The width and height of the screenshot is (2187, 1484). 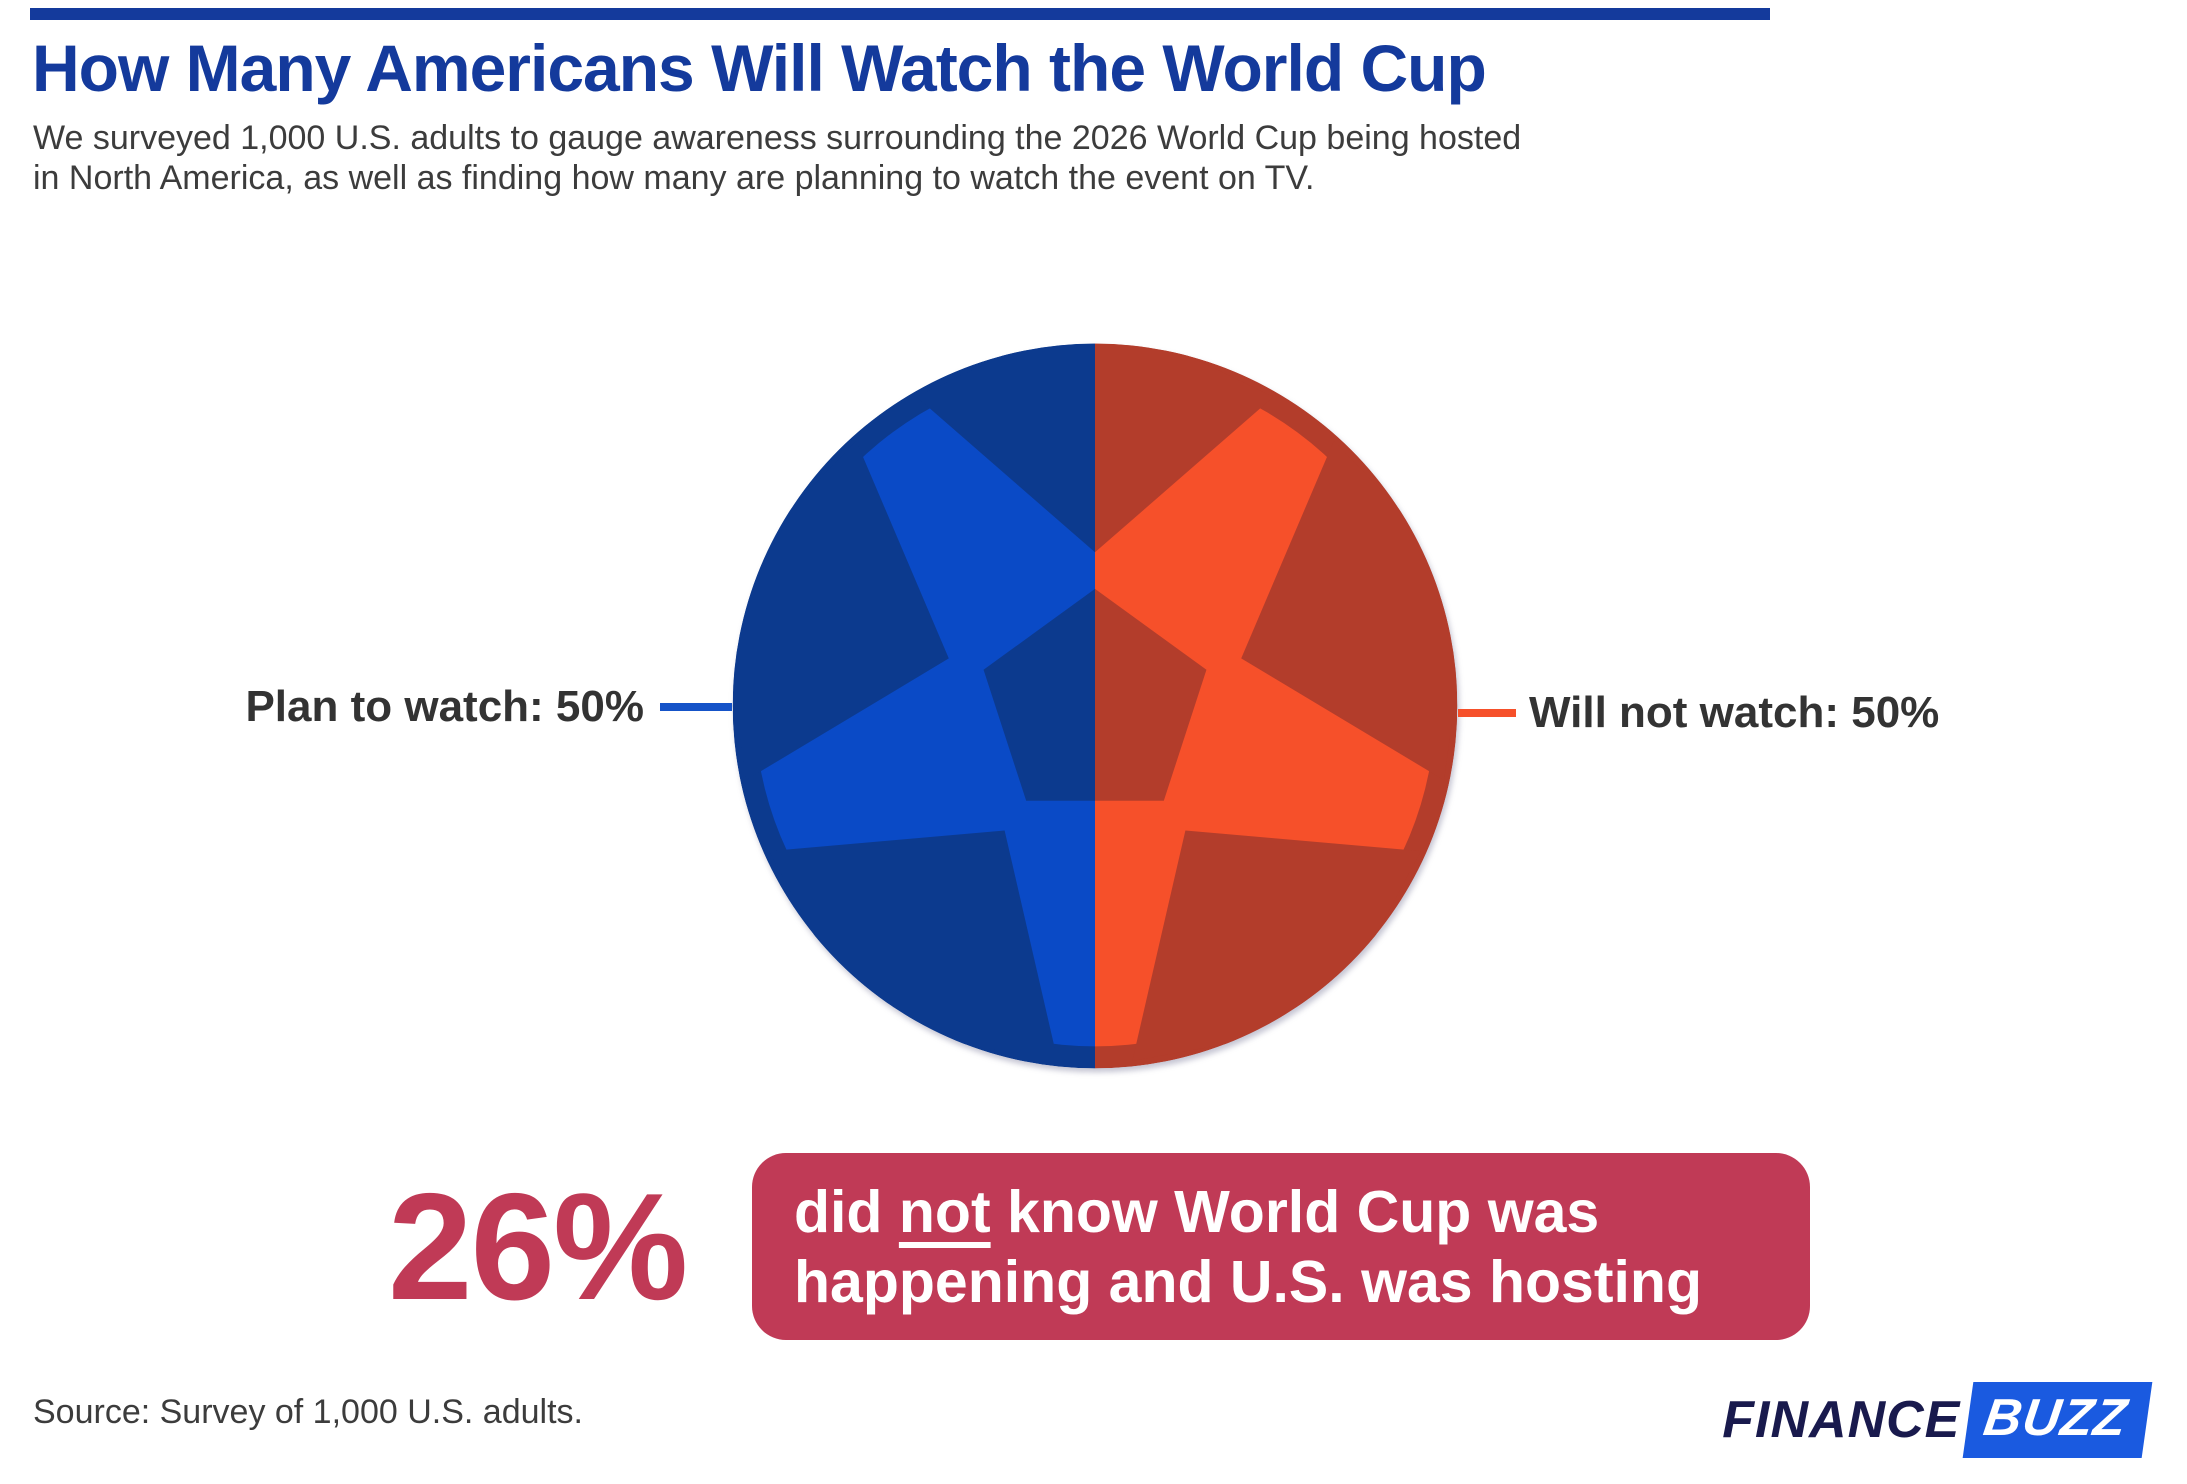 I want to click on callout-line-2: happening and U.S. was hosting, so click(x=1248, y=1281).